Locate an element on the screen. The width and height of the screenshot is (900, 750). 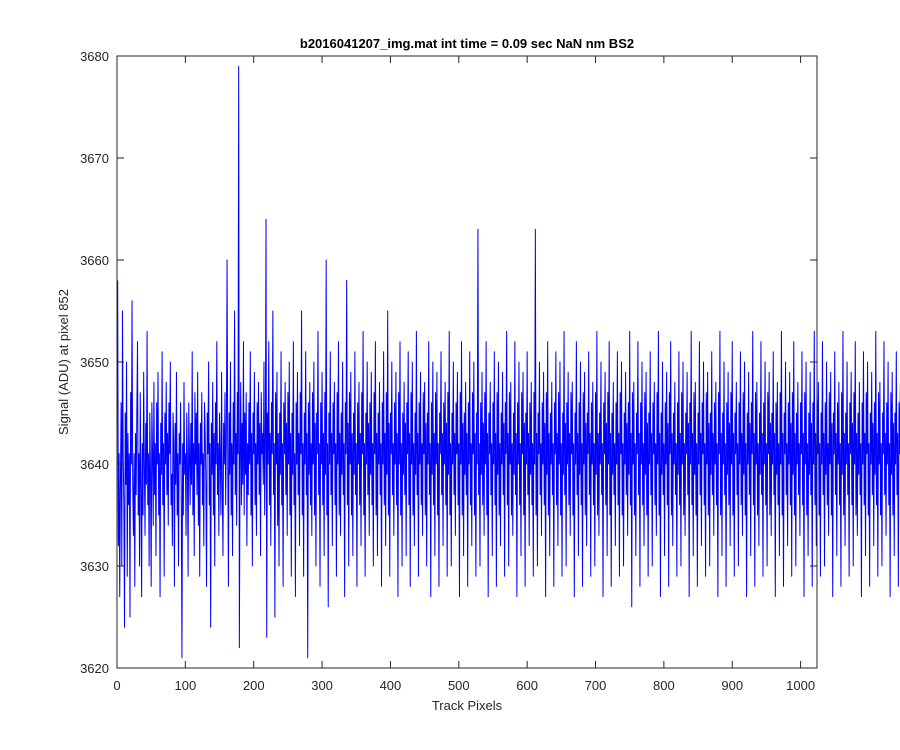
x-tick-label: 200 is located at coordinates (254, 685).